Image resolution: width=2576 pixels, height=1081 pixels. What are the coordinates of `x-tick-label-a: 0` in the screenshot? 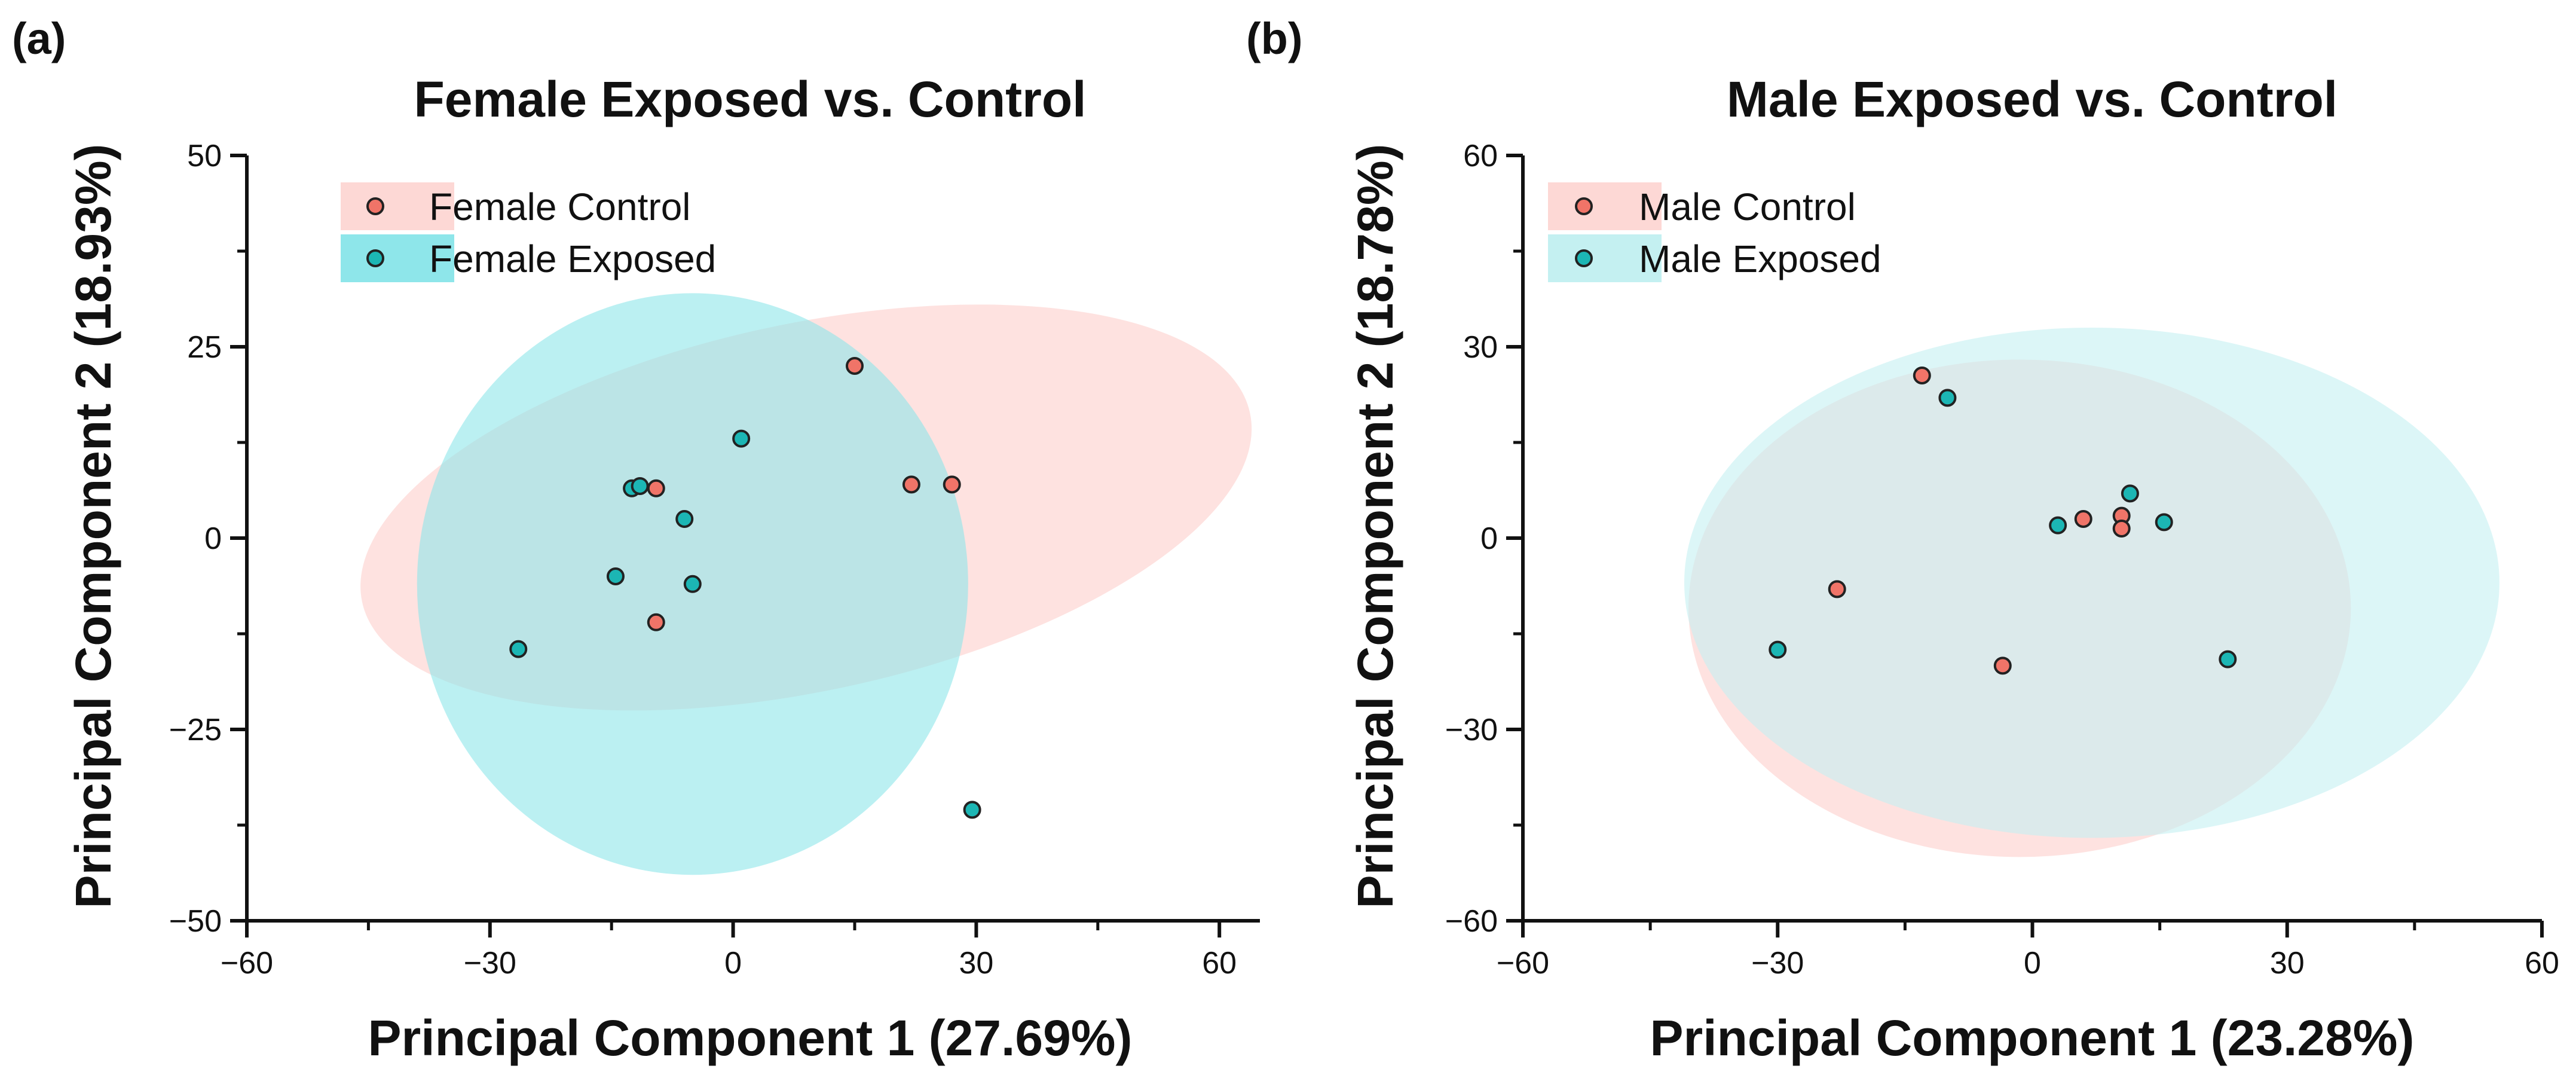 It's located at (733, 964).